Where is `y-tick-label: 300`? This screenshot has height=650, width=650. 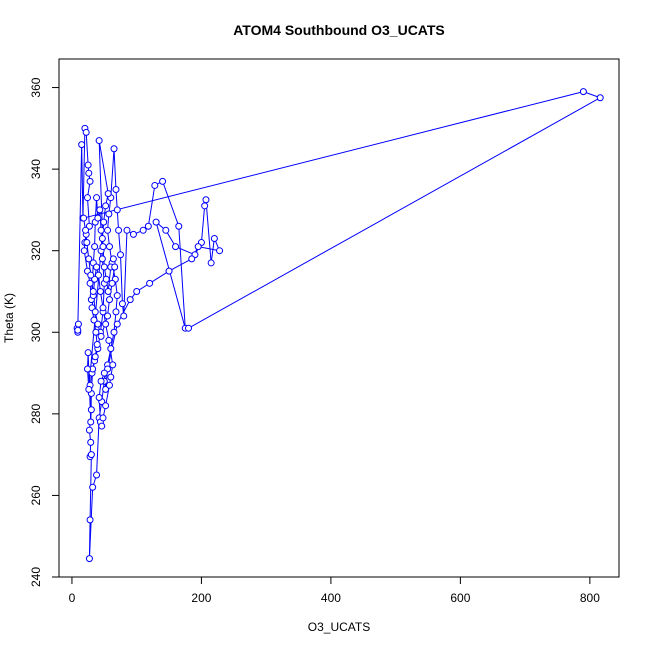
y-tick-label: 300 is located at coordinates (36, 332).